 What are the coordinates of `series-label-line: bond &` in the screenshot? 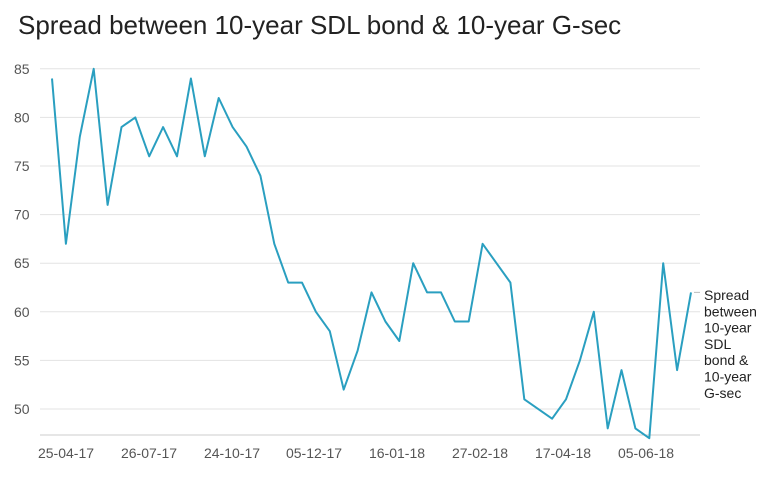 It's located at (726, 360).